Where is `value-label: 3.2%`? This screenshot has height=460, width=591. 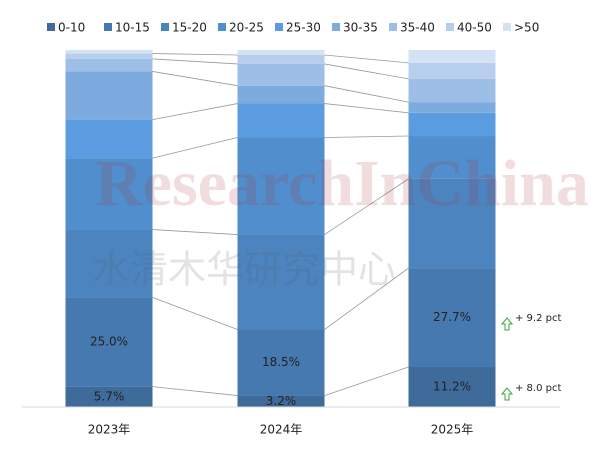
value-label: 3.2% is located at coordinates (281, 401).